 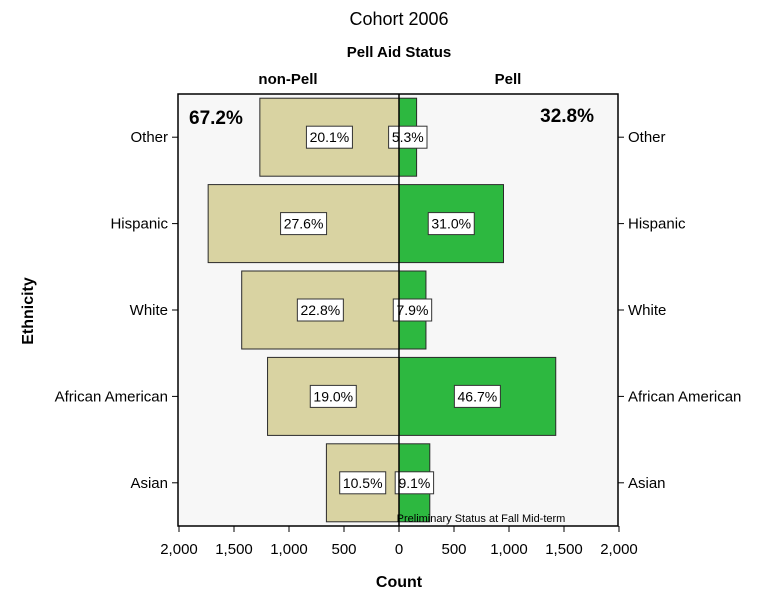 I want to click on data-label-box-pell-other, so click(x=408, y=137).